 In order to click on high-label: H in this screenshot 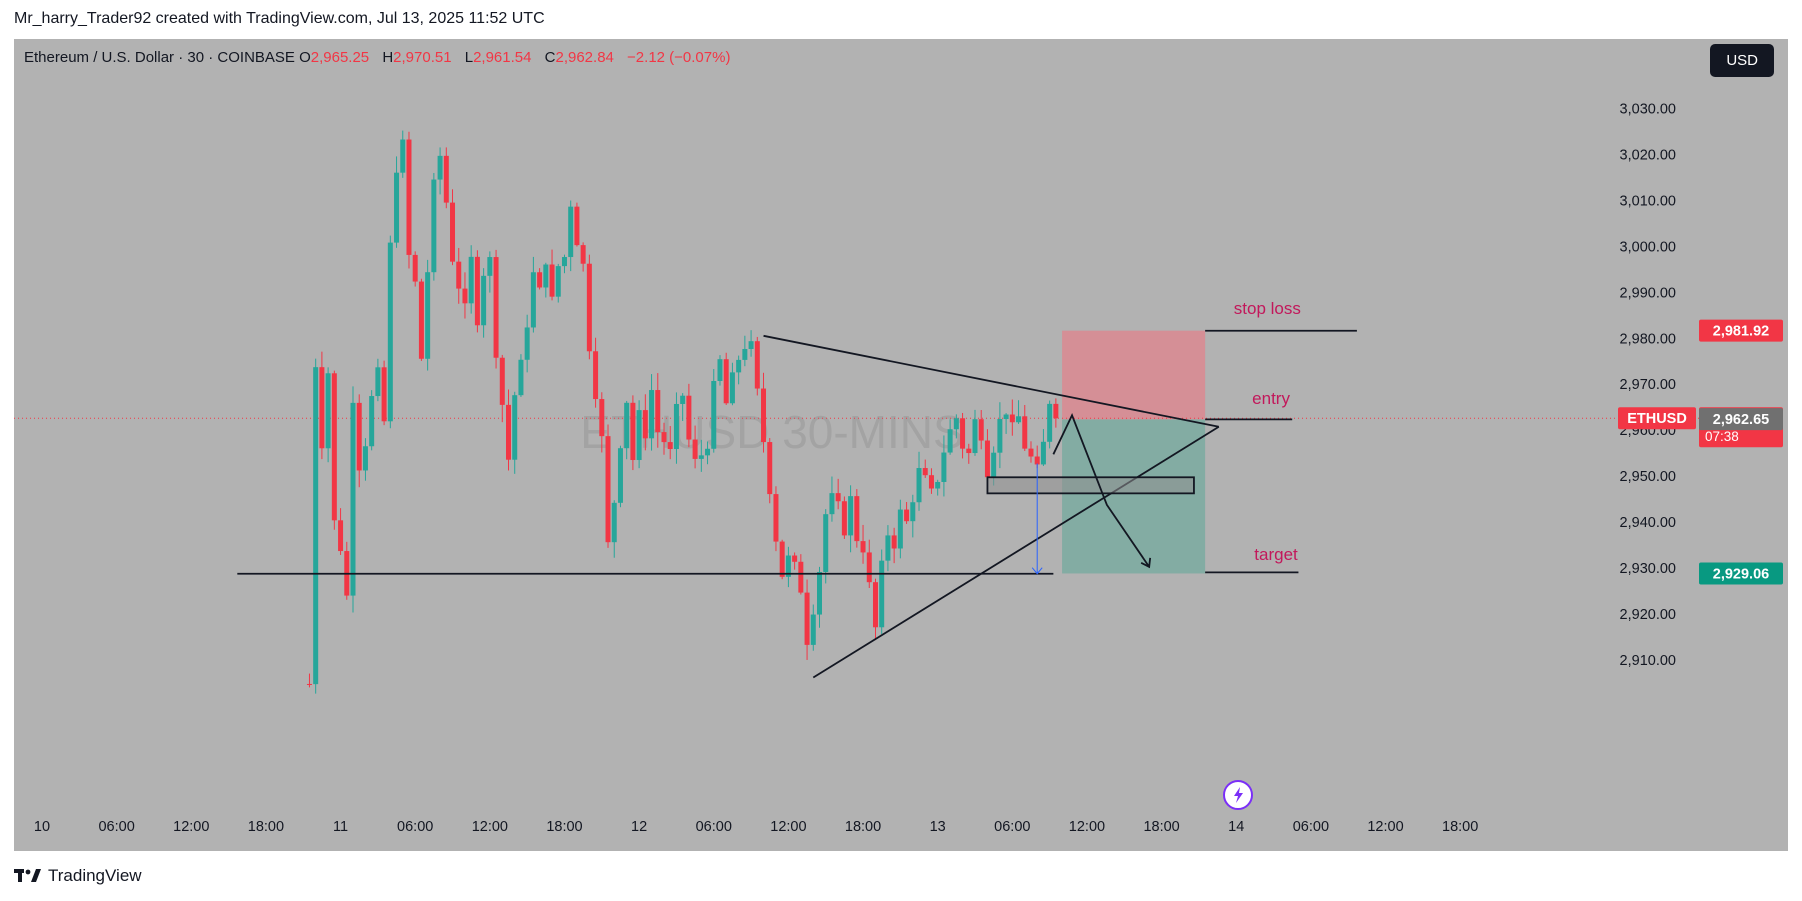, I will do `click(388, 57)`.